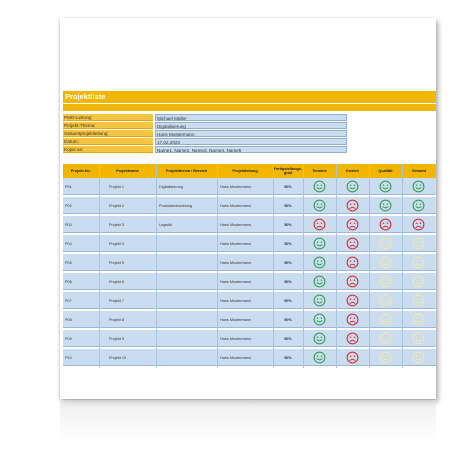 The image size is (450, 450). I want to click on cell-name: Projekt 10, so click(118, 357).